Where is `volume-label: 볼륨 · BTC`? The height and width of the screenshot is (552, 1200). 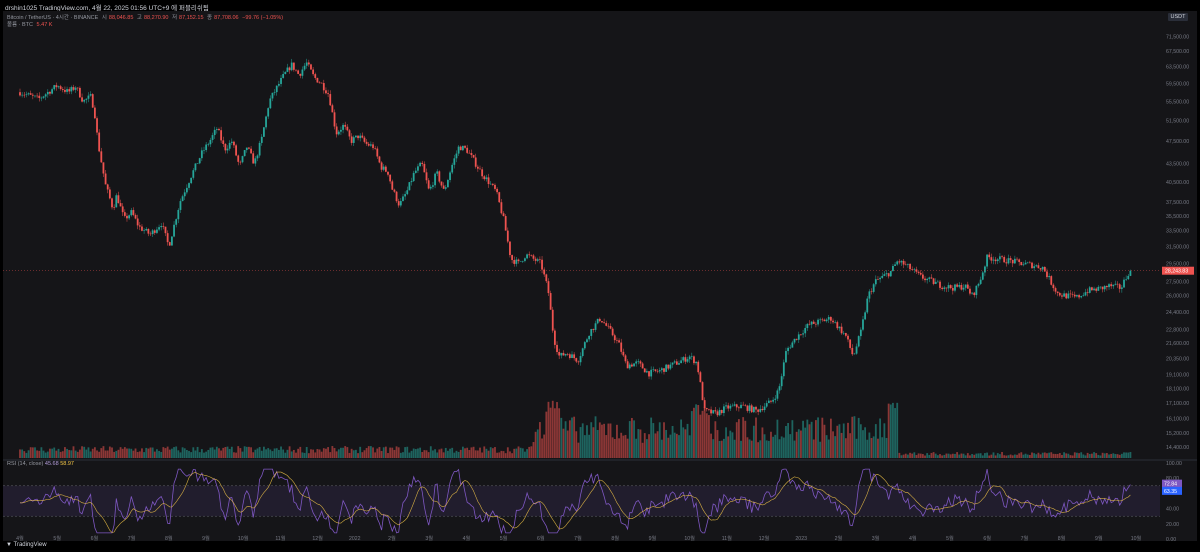 volume-label: 볼륨 · BTC is located at coordinates (20, 25).